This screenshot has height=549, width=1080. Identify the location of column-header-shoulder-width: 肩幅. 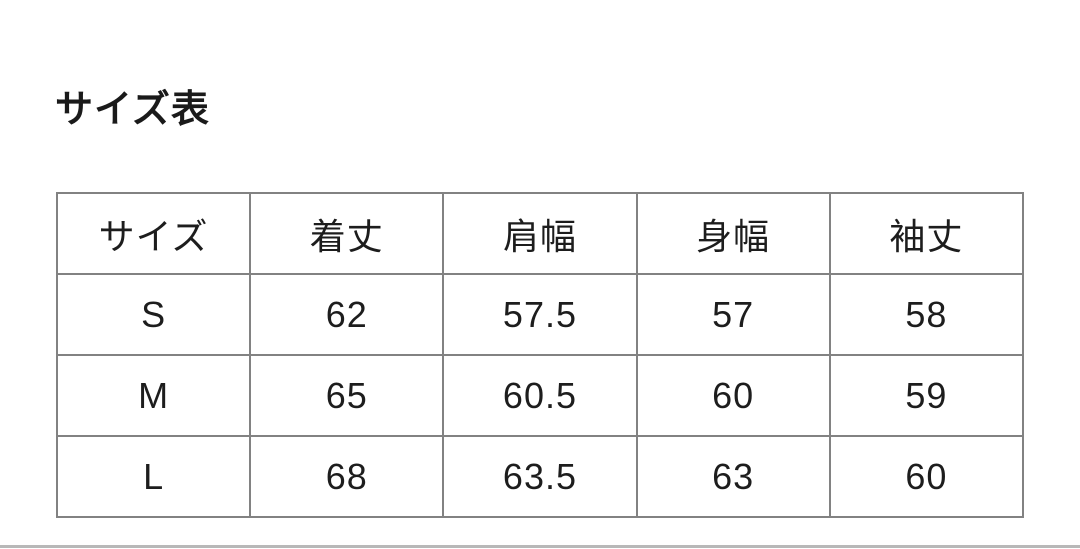
(540, 233).